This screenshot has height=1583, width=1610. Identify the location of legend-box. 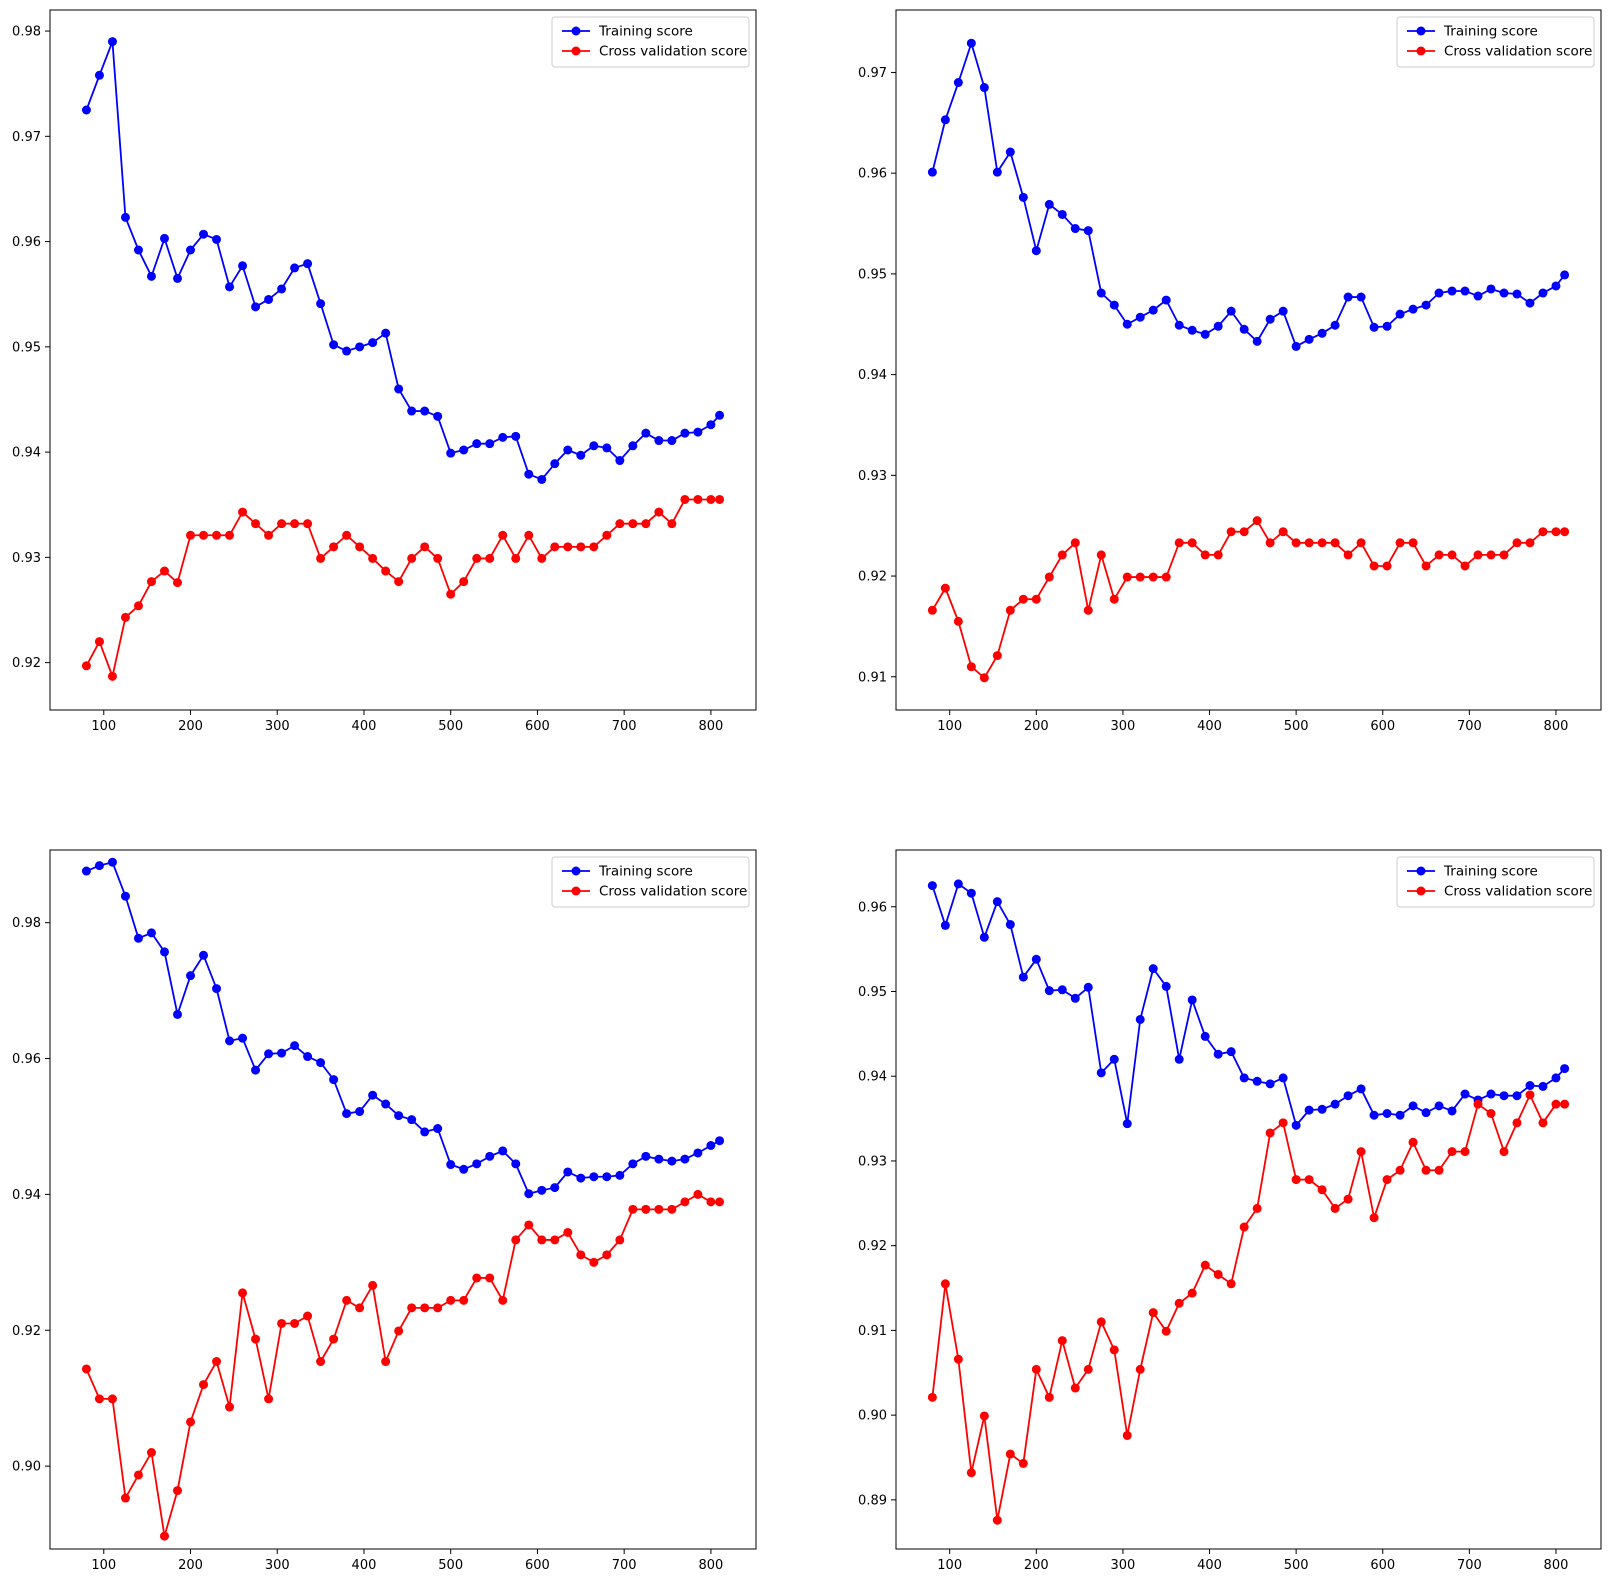
(650, 882).